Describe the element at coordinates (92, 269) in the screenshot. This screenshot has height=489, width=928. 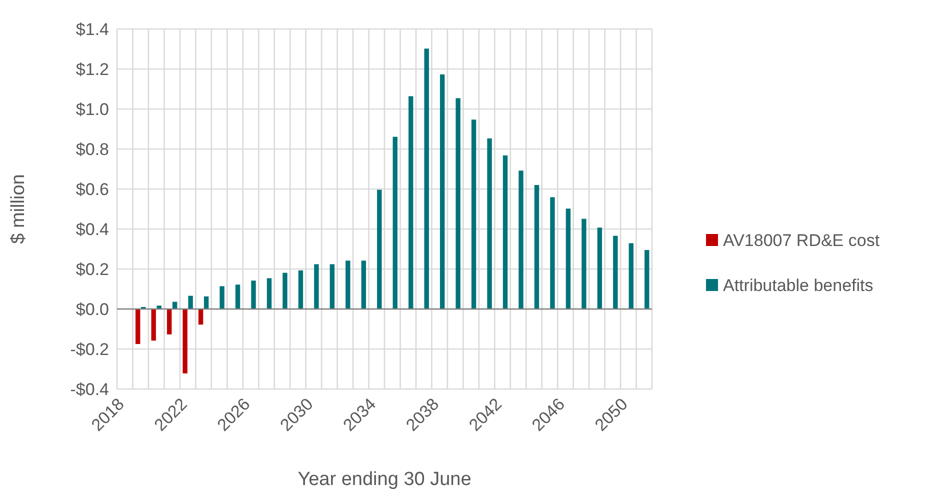
I see `y-tick-label: $0.2` at that location.